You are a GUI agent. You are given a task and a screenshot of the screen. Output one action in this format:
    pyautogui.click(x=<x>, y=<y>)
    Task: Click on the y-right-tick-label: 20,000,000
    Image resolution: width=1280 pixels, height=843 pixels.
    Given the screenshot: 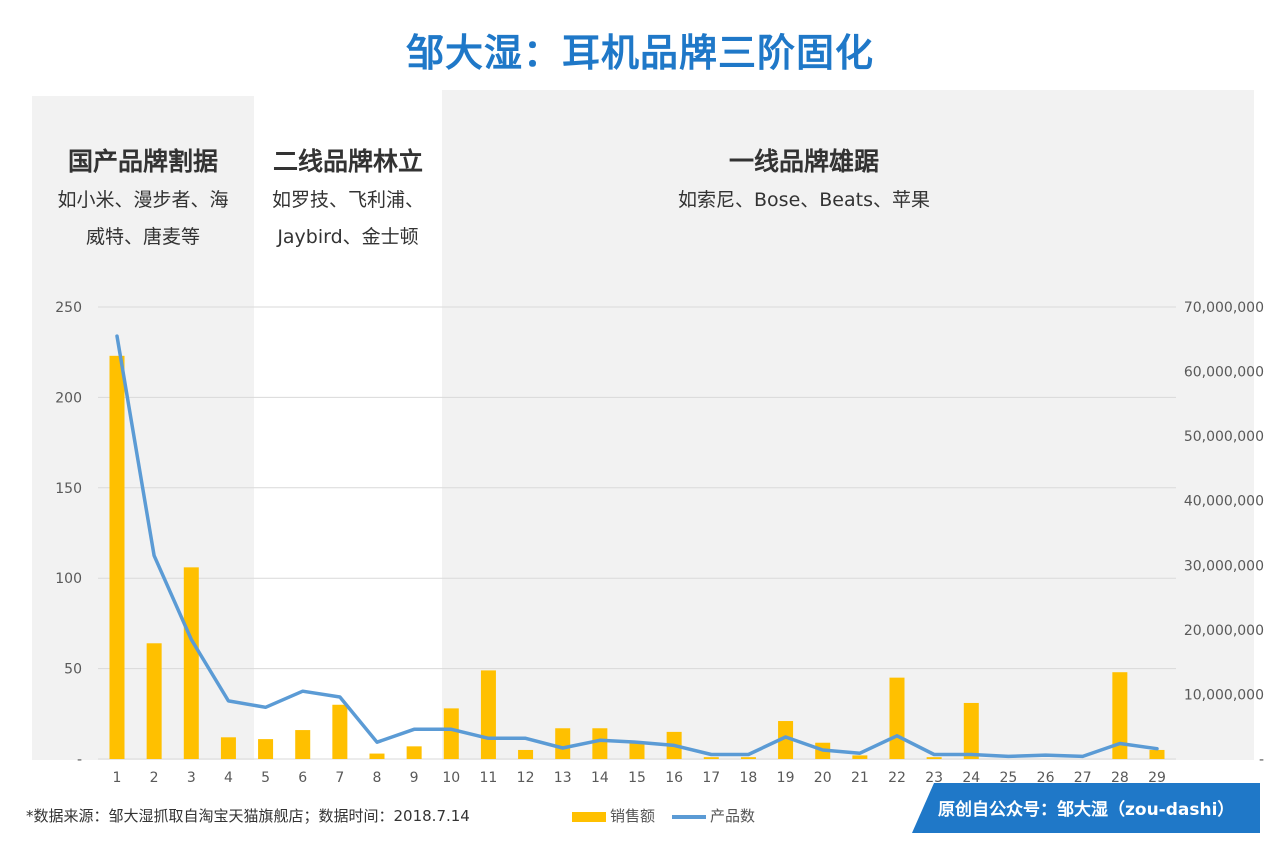 What is the action you would take?
    pyautogui.click(x=1224, y=631)
    